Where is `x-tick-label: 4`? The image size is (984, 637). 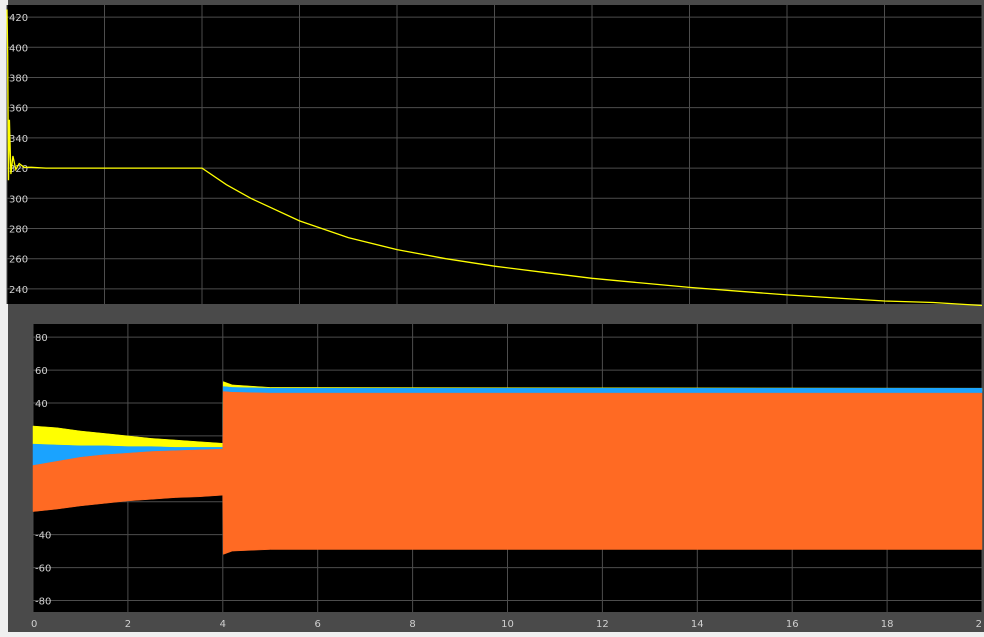 x-tick-label: 4 is located at coordinates (223, 624).